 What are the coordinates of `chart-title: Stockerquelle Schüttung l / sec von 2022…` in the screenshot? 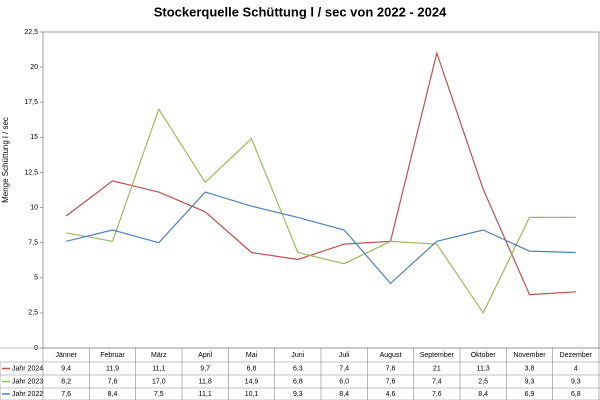 It's located at (300, 11).